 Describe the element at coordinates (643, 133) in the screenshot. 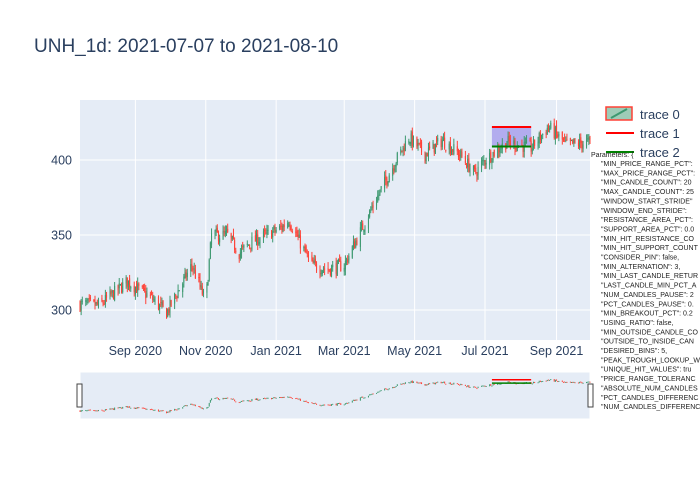

I see `legend-item-trace-1: trace 1` at that location.